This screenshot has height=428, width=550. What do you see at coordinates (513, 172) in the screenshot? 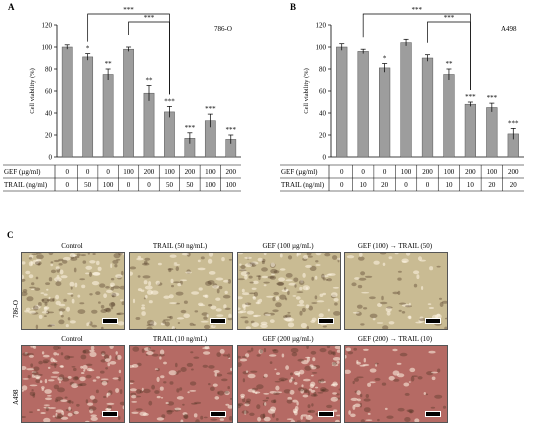
I see `gef-value-b-8: 200` at bounding box center [513, 172].